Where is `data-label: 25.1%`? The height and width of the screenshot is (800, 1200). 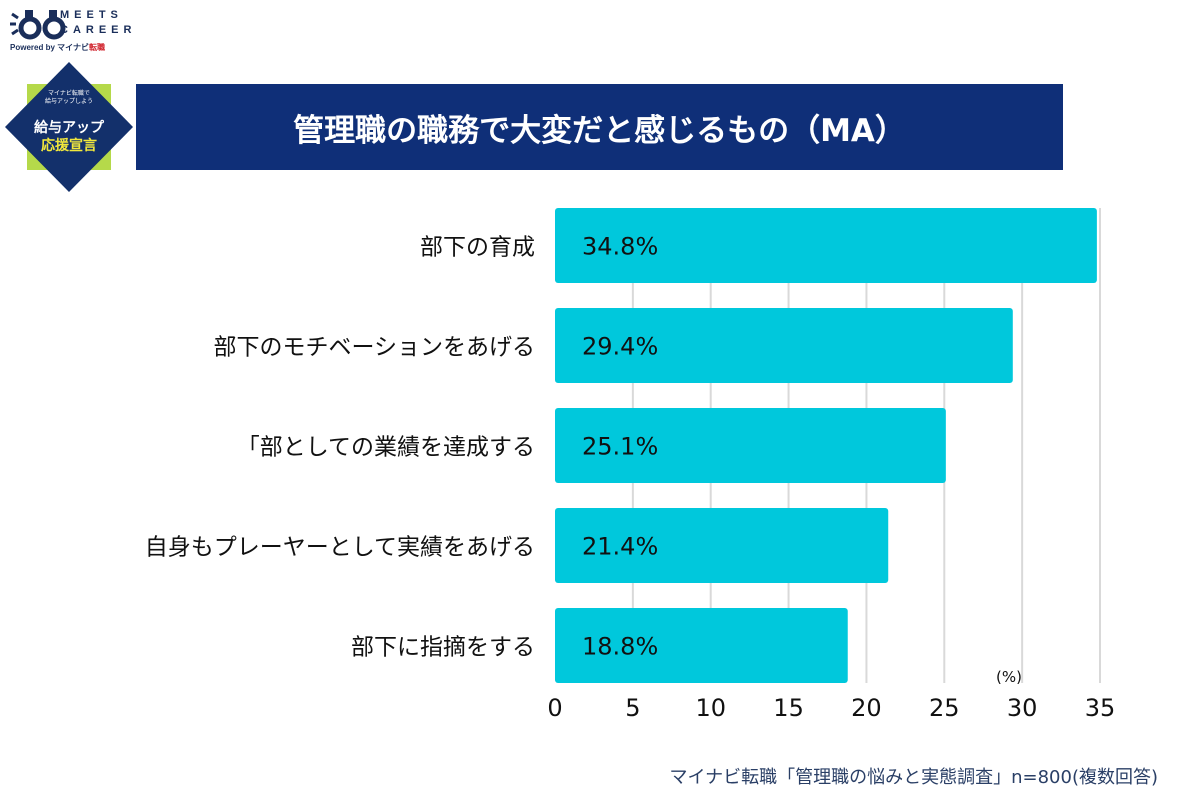 data-label: 25.1% is located at coordinates (620, 447).